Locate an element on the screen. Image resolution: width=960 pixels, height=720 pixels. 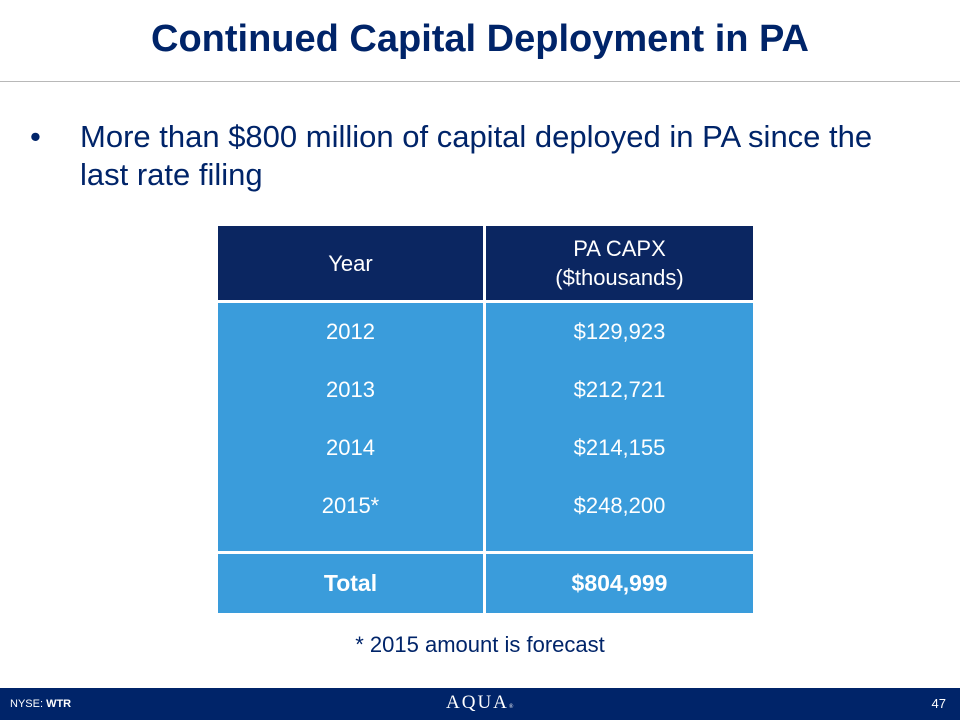
table-header-row: Year PA CAPX ($thousands) is located at coordinates (485, 263).